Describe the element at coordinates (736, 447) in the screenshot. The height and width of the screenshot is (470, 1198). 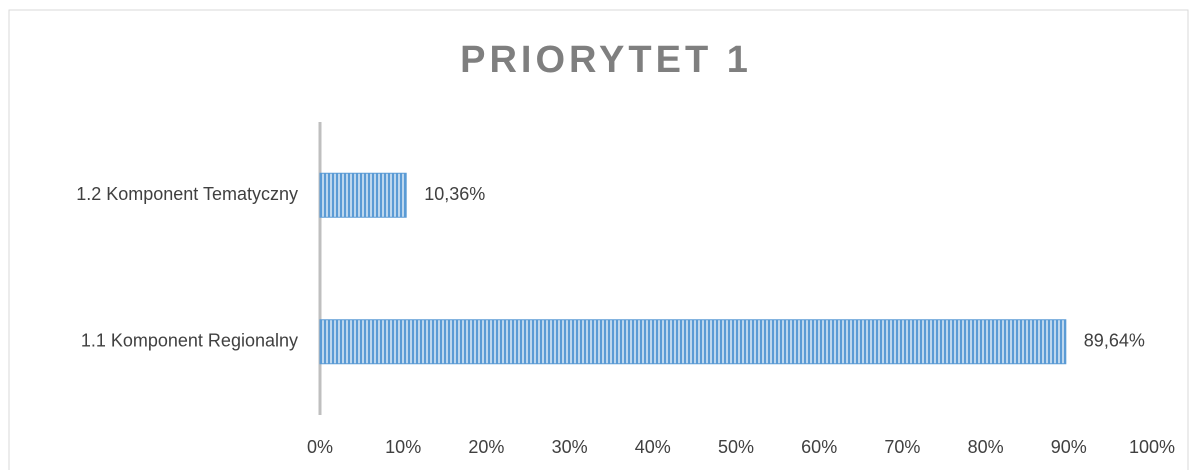
I see `x-tick-label: 50%` at that location.